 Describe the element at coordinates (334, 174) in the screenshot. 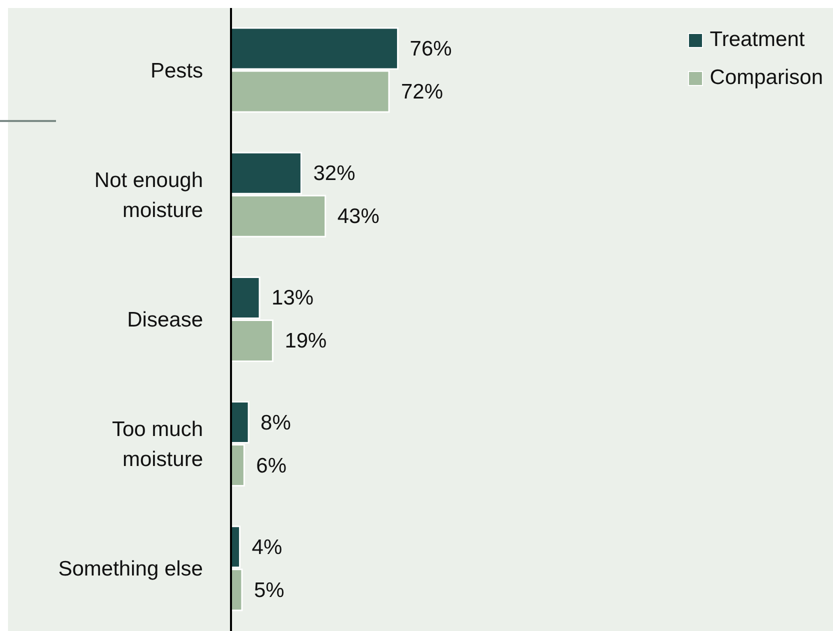

I see `data-label: 32%` at that location.